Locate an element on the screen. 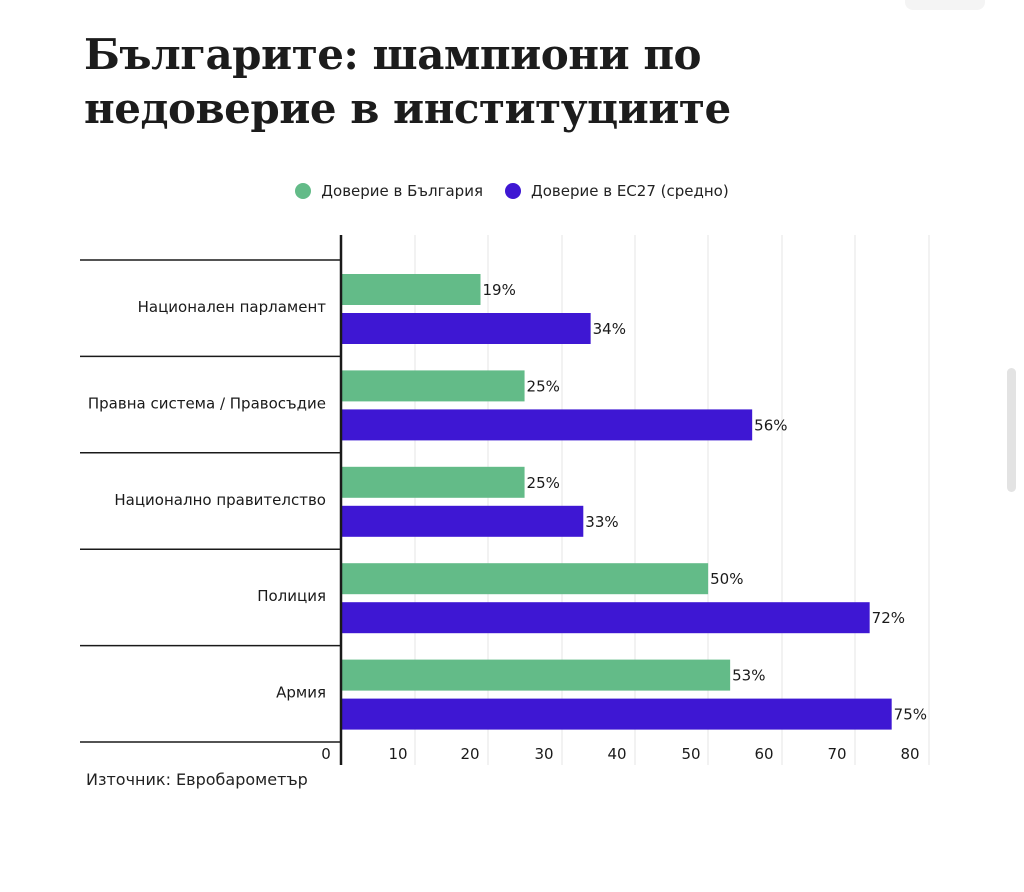  title-line-2: недоверие в институциите is located at coordinates (407, 108).